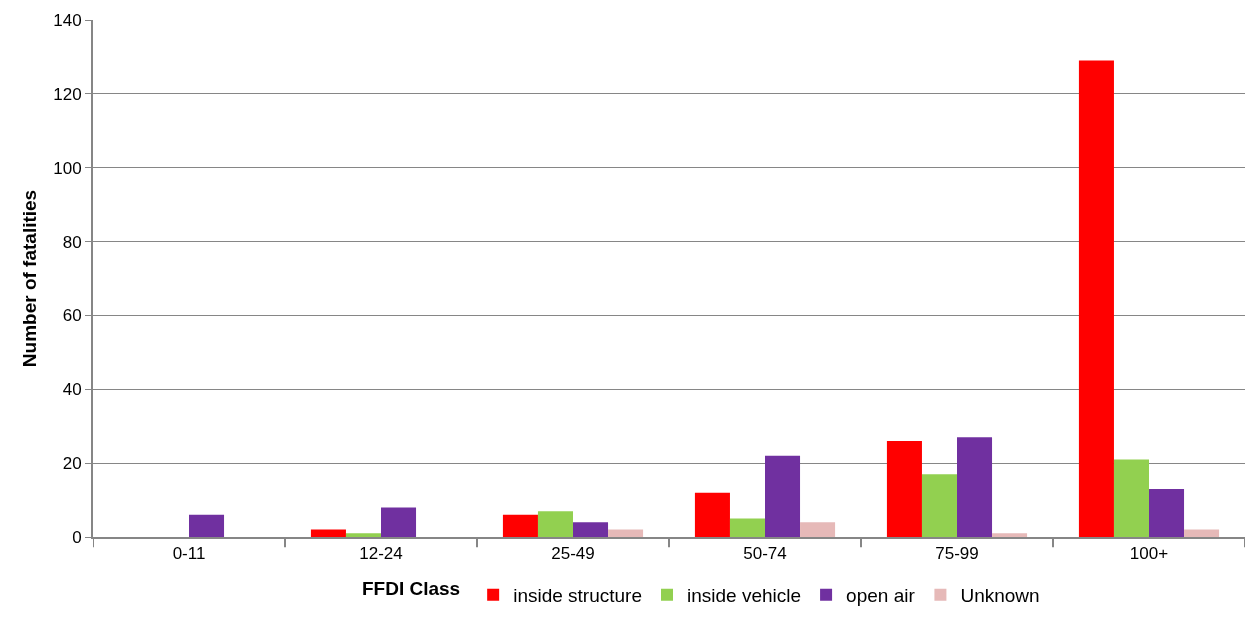  What do you see at coordinates (77, 537) in the screenshot?
I see `y-tick-label: 0` at bounding box center [77, 537].